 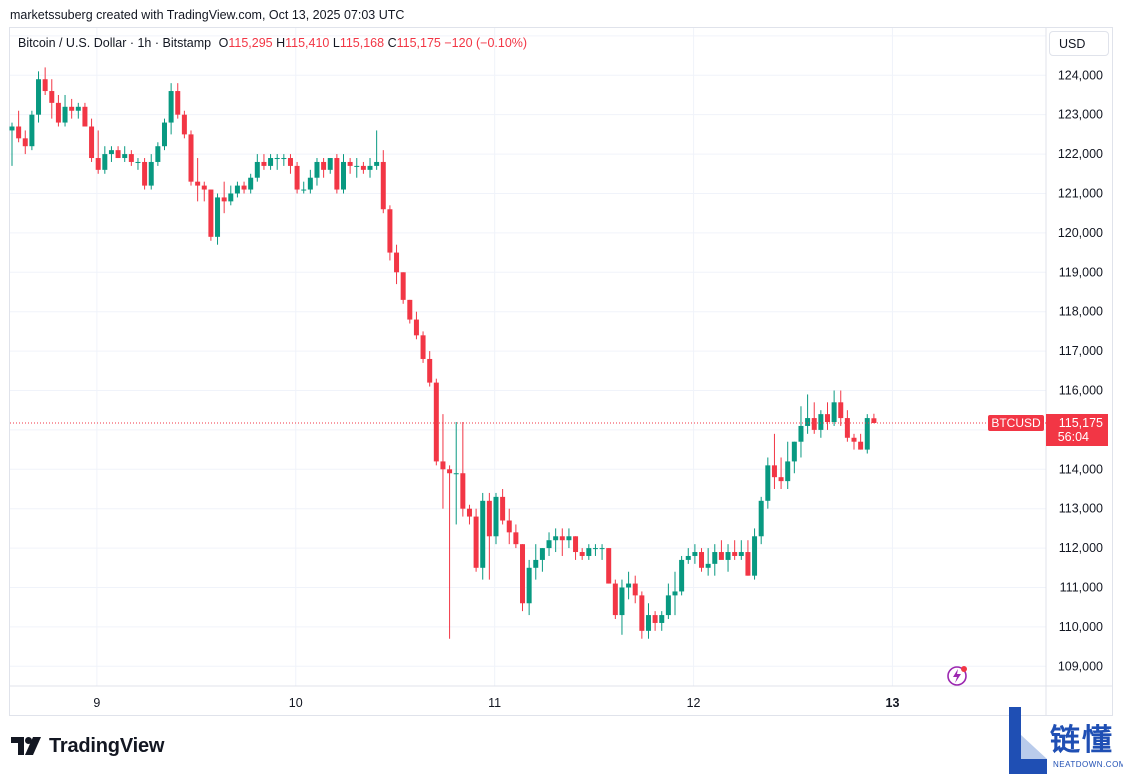 I want to click on y-tick-label: 109,000, so click(x=1080, y=666).